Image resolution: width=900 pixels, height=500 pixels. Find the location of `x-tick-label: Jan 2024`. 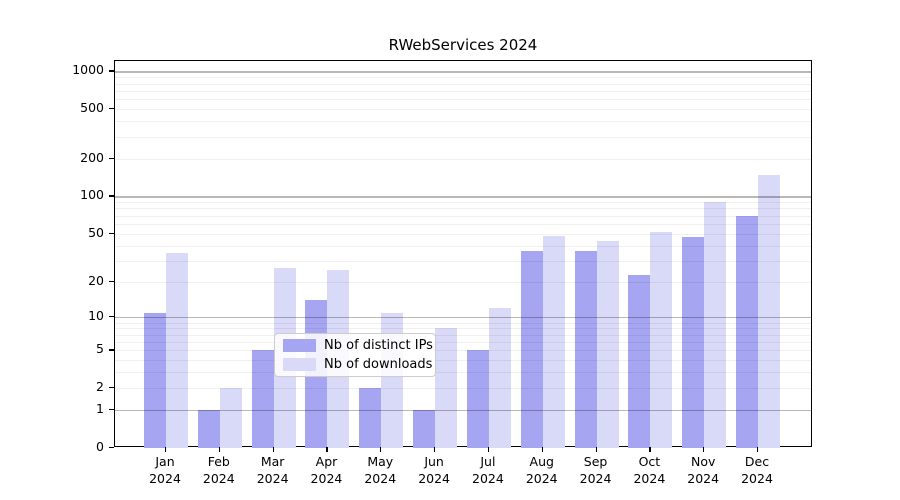

x-tick-label: Jan 2024 is located at coordinates (165, 470).